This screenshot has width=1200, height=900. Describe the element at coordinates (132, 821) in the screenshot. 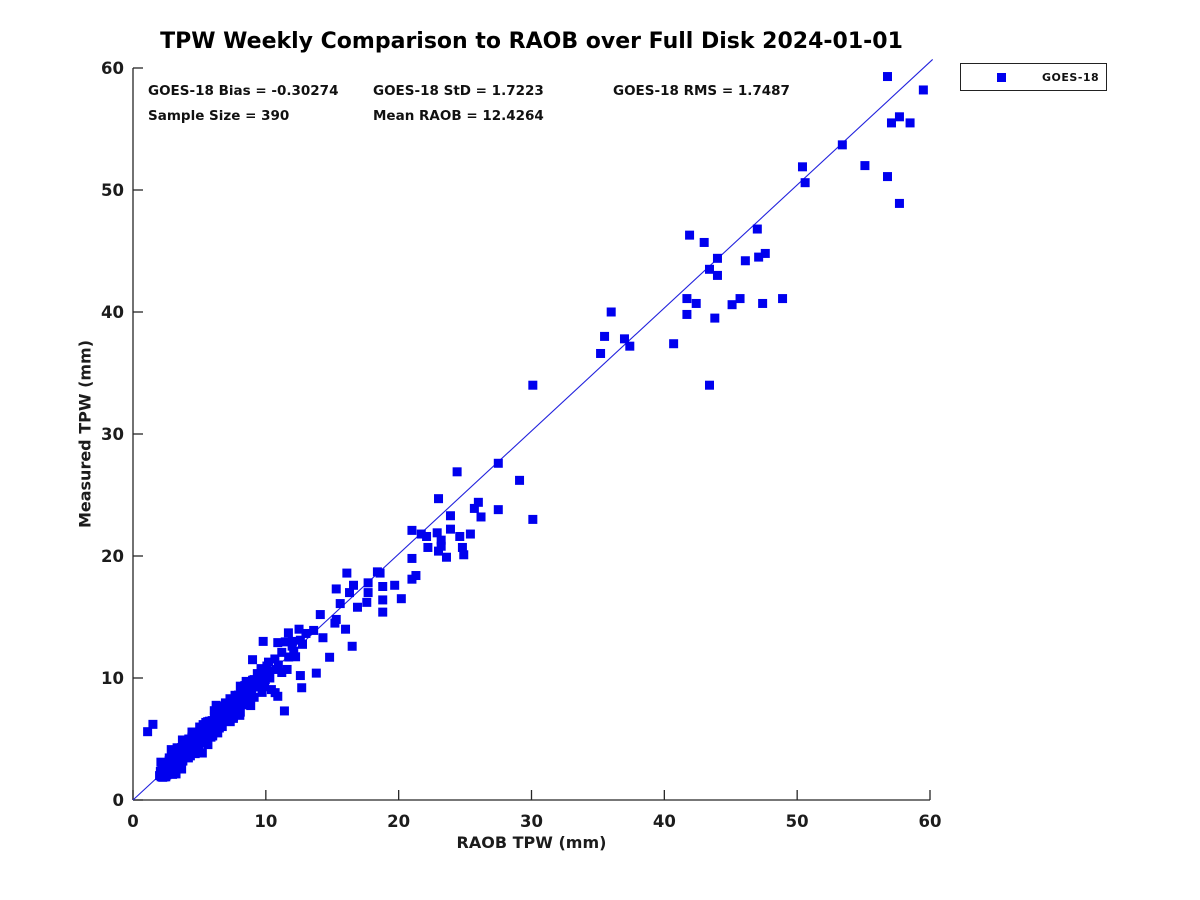

I see `x-tick-label: 0` at that location.